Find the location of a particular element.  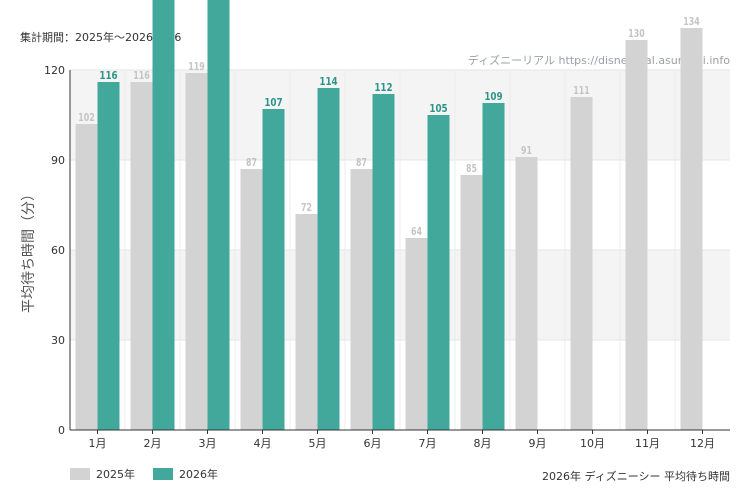

bar-label-2025: 102 is located at coordinates (86, 118).